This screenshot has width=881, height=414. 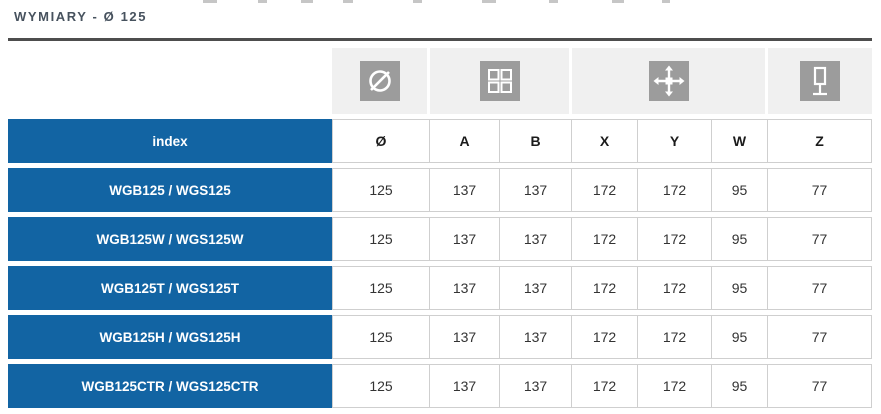 I want to click on icon-group-z, so click(x=820, y=81).